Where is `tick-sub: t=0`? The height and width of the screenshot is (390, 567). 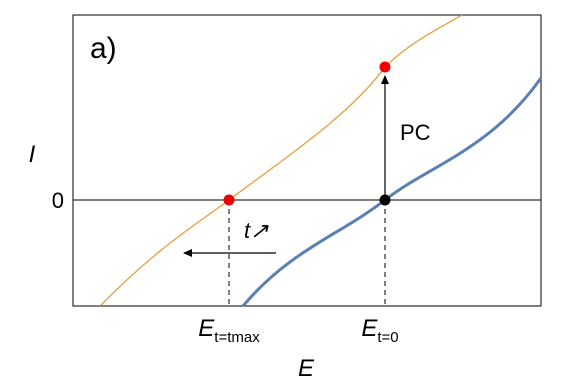
tick-sub: t=0 is located at coordinates (387, 337).